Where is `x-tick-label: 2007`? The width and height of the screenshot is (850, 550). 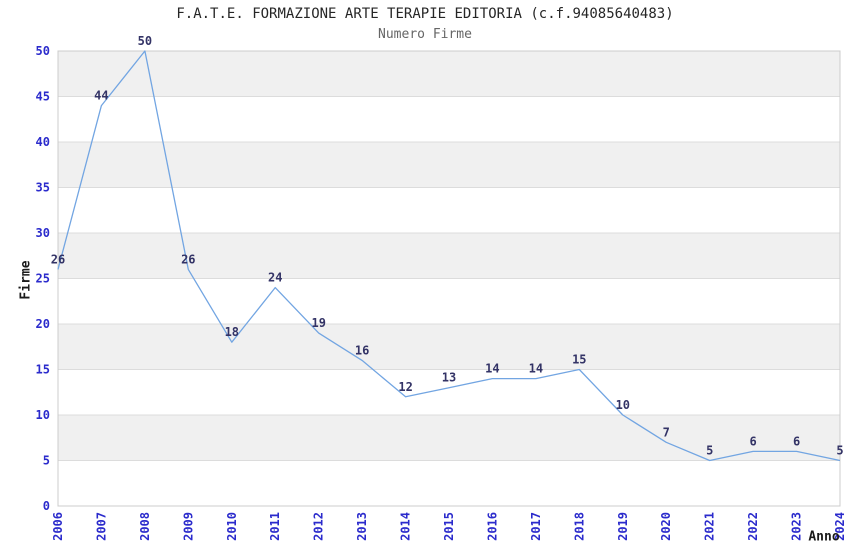 x-tick-label: 2007 is located at coordinates (101, 526).